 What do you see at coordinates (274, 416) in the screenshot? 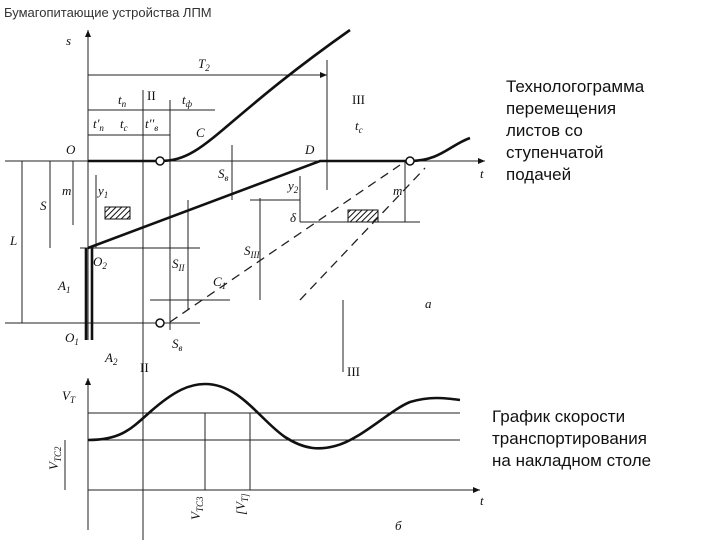
I see `speed-curve` at bounding box center [274, 416].